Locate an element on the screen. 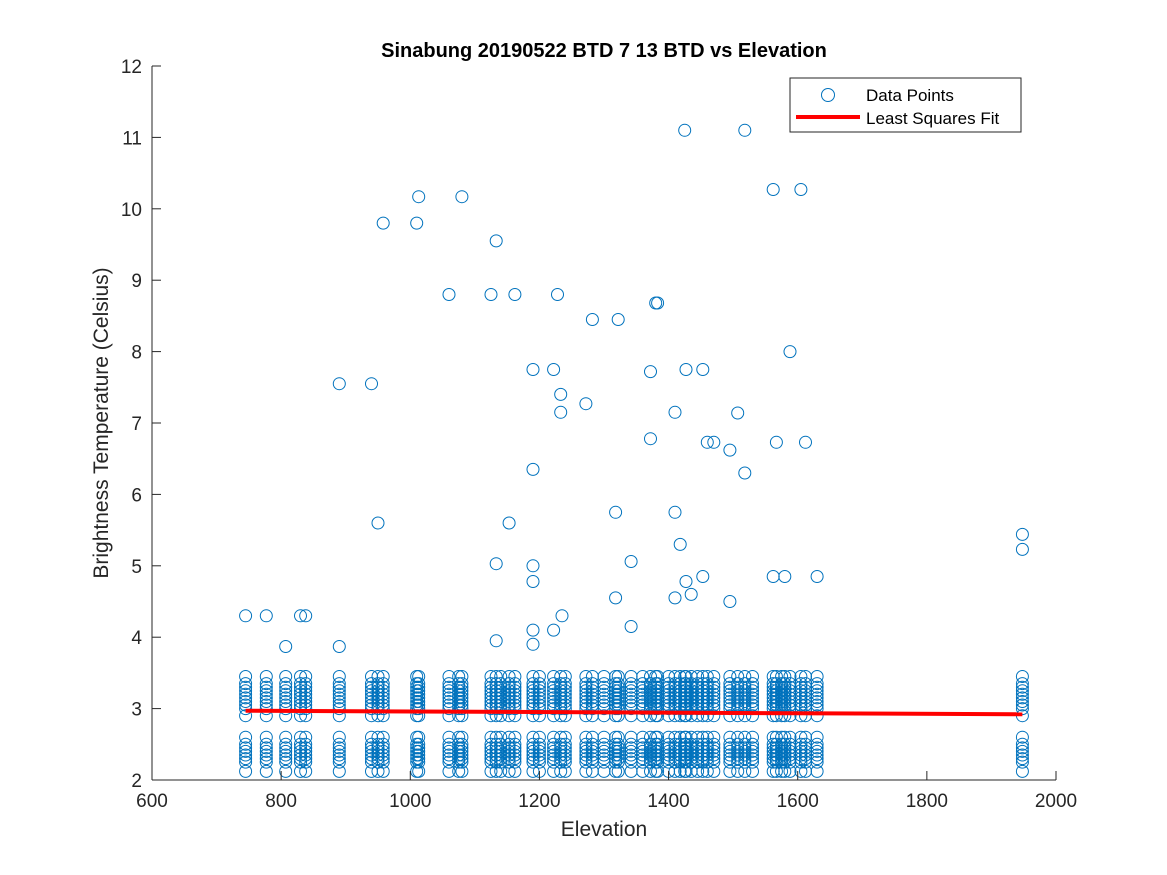 The height and width of the screenshot is (875, 1167). y-tick-label: 4 is located at coordinates (136, 638).